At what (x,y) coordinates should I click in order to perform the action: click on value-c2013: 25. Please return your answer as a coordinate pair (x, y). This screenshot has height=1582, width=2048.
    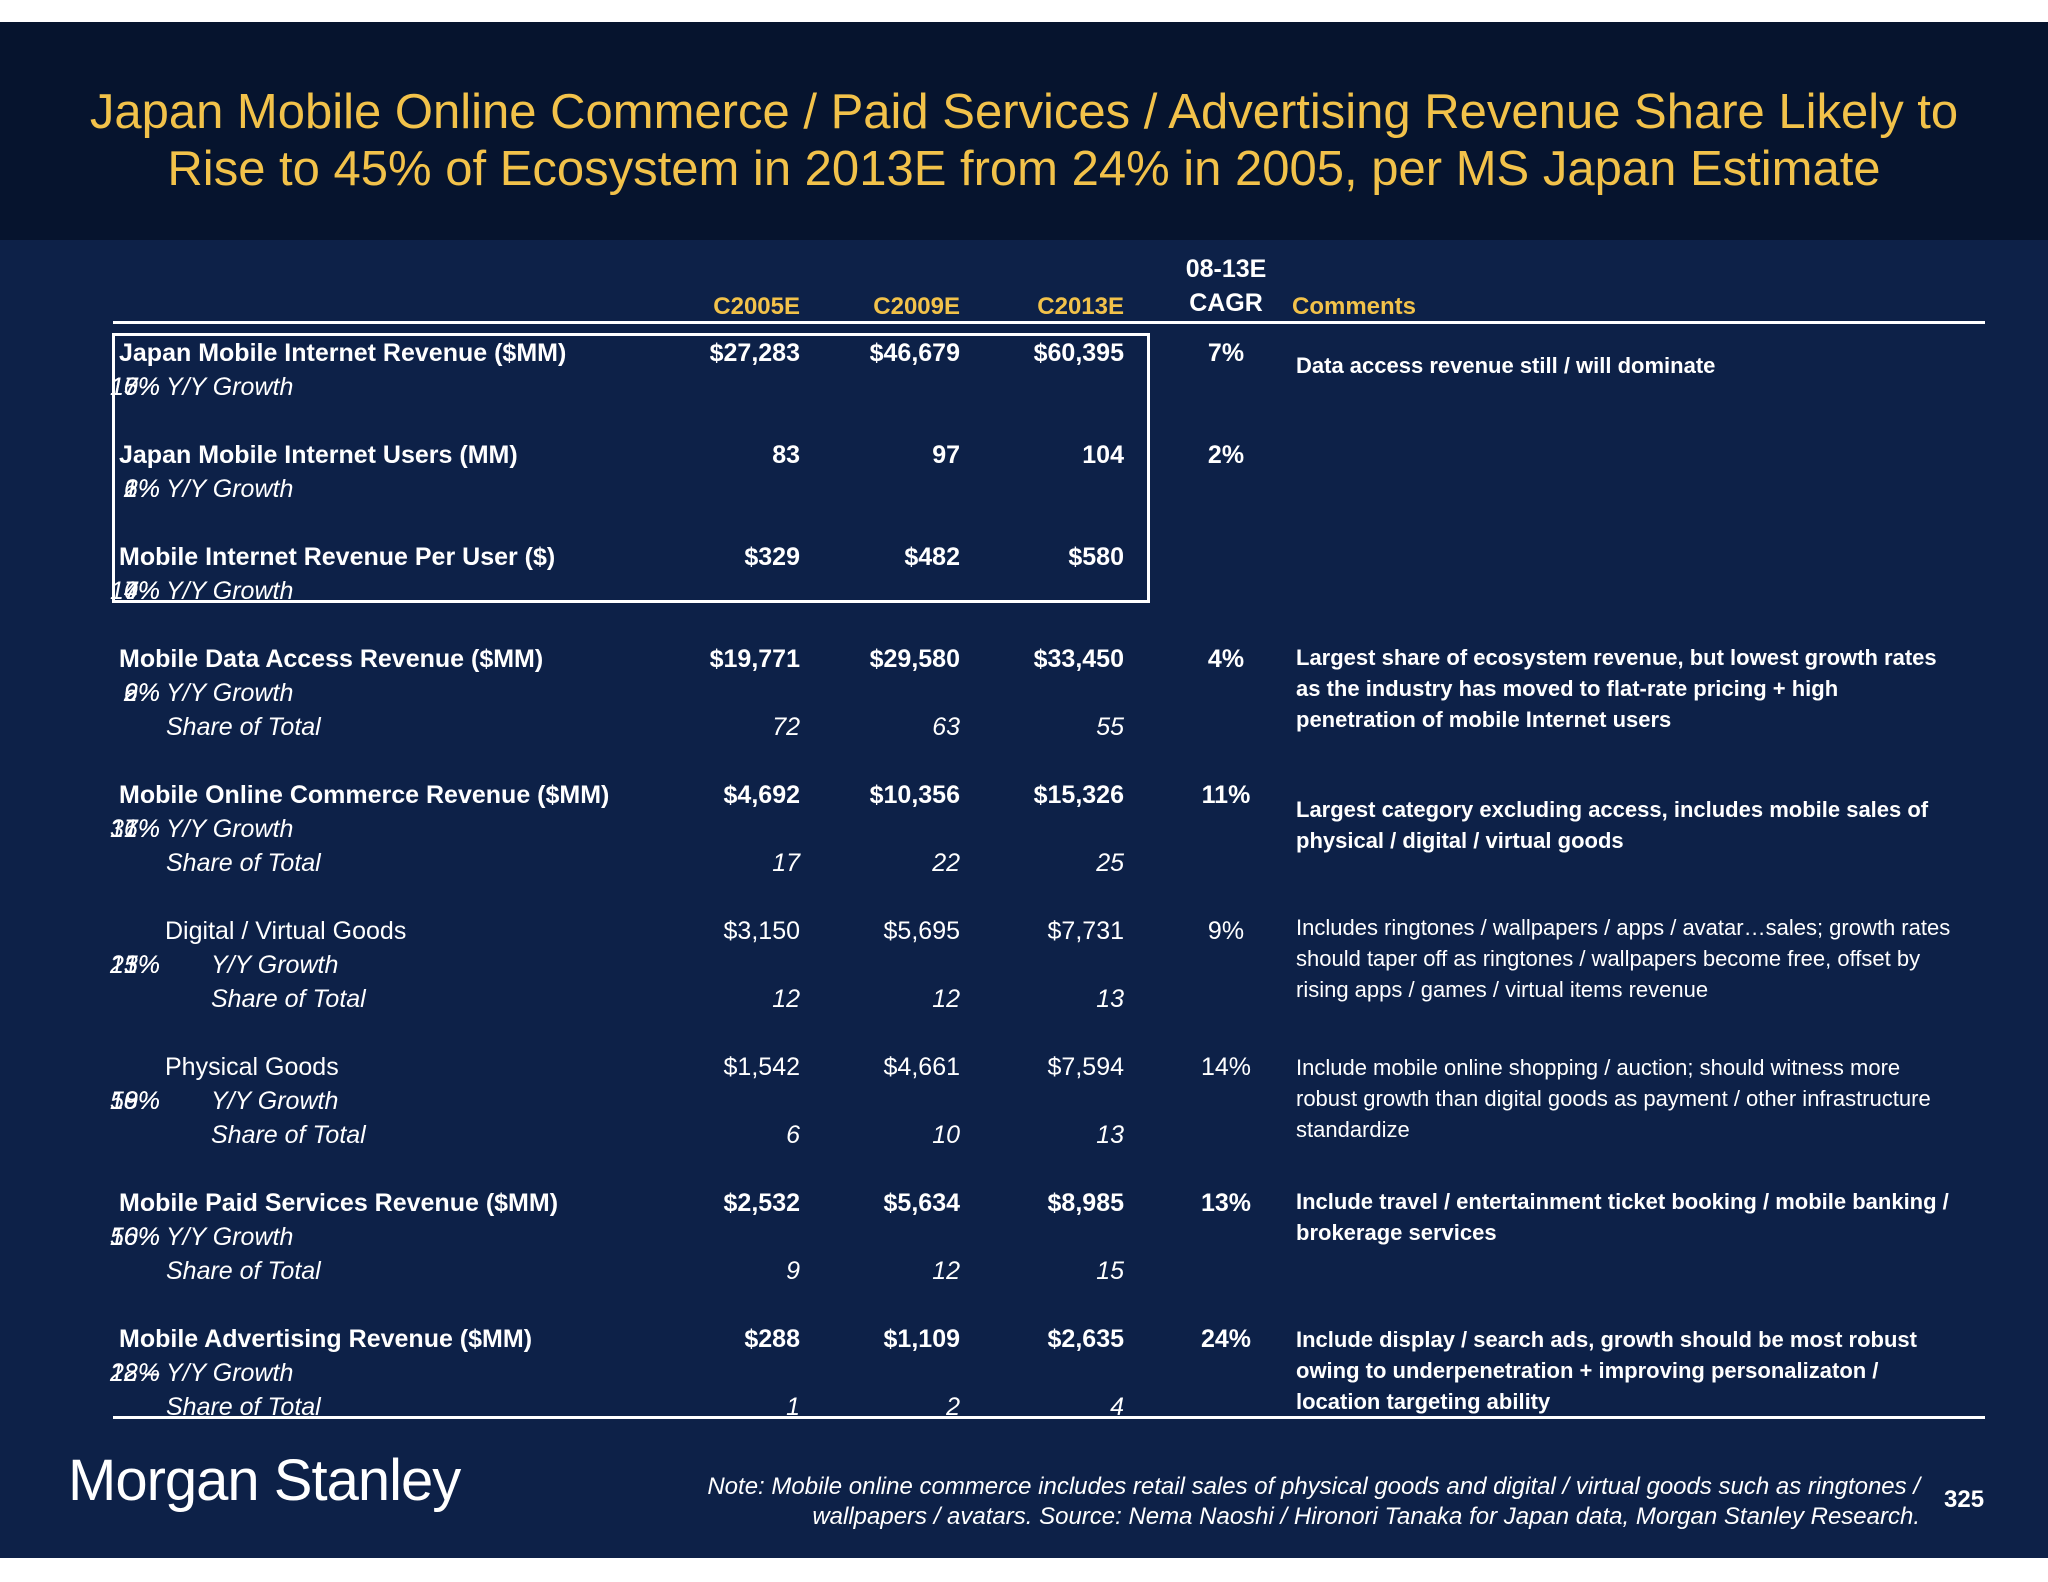
    Looking at the image, I should click on (1110, 863).